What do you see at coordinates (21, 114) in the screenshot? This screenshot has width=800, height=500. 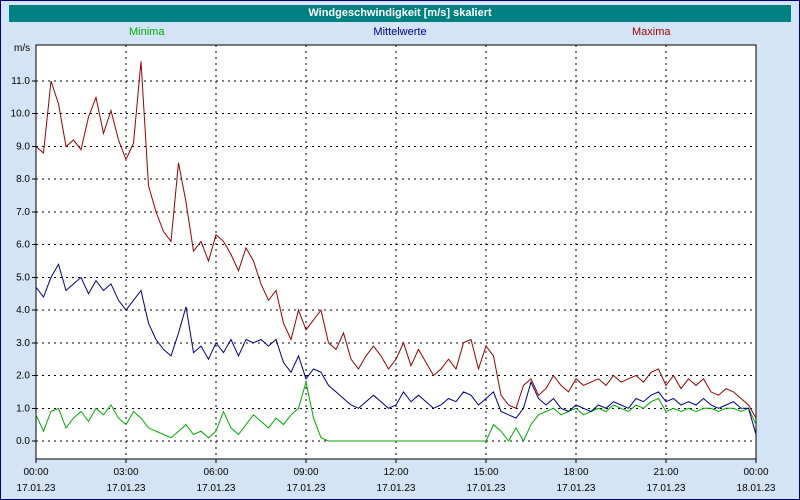 I see `y-tick-label: 10.0` at bounding box center [21, 114].